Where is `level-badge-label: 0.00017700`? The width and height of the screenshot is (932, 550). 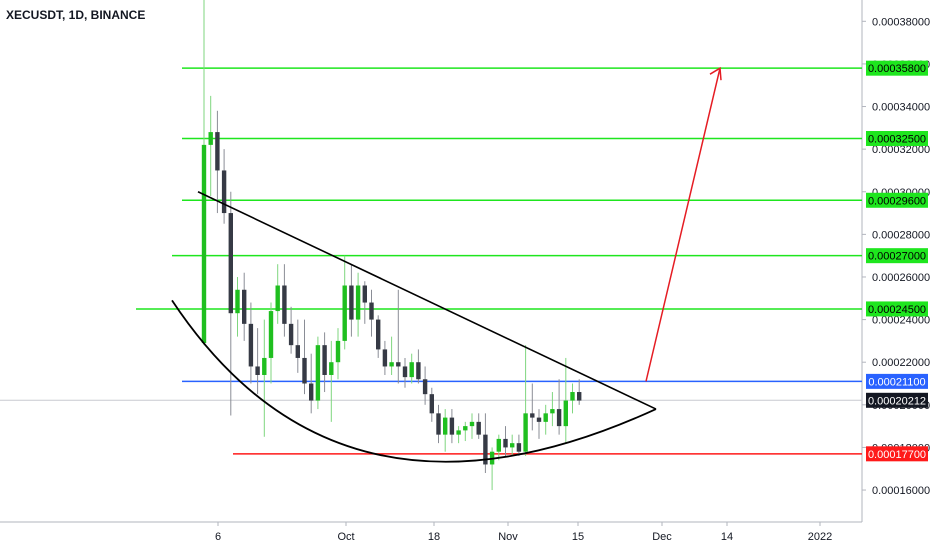
level-badge-label: 0.00017700 is located at coordinates (897, 455).